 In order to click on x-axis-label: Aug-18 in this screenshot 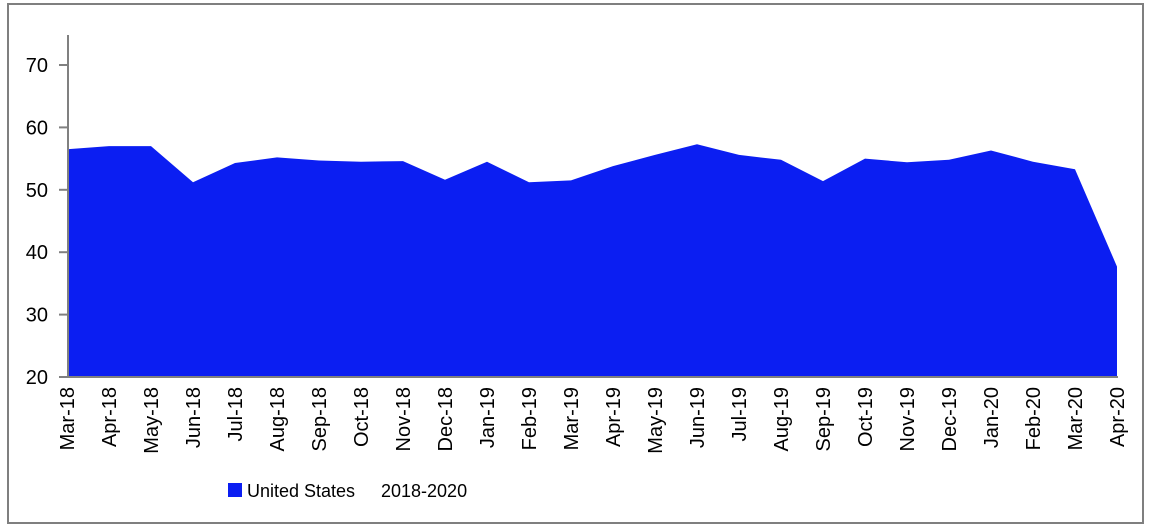, I will do `click(278, 419)`.